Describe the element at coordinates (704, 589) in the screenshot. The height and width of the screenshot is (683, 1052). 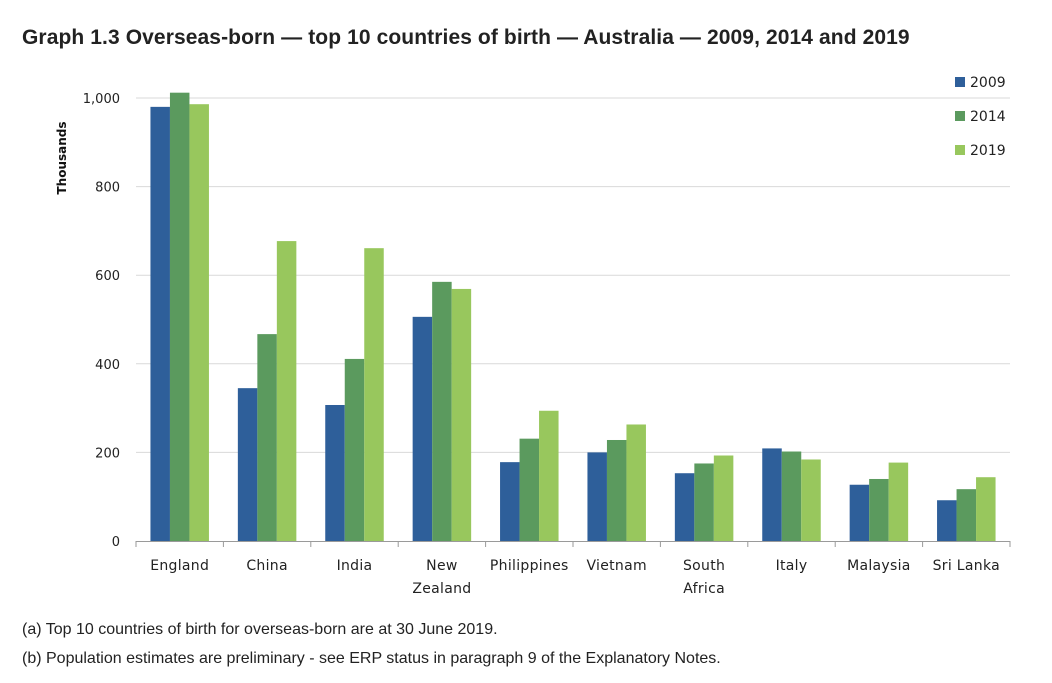
I see `x-category-label: Africa` at that location.